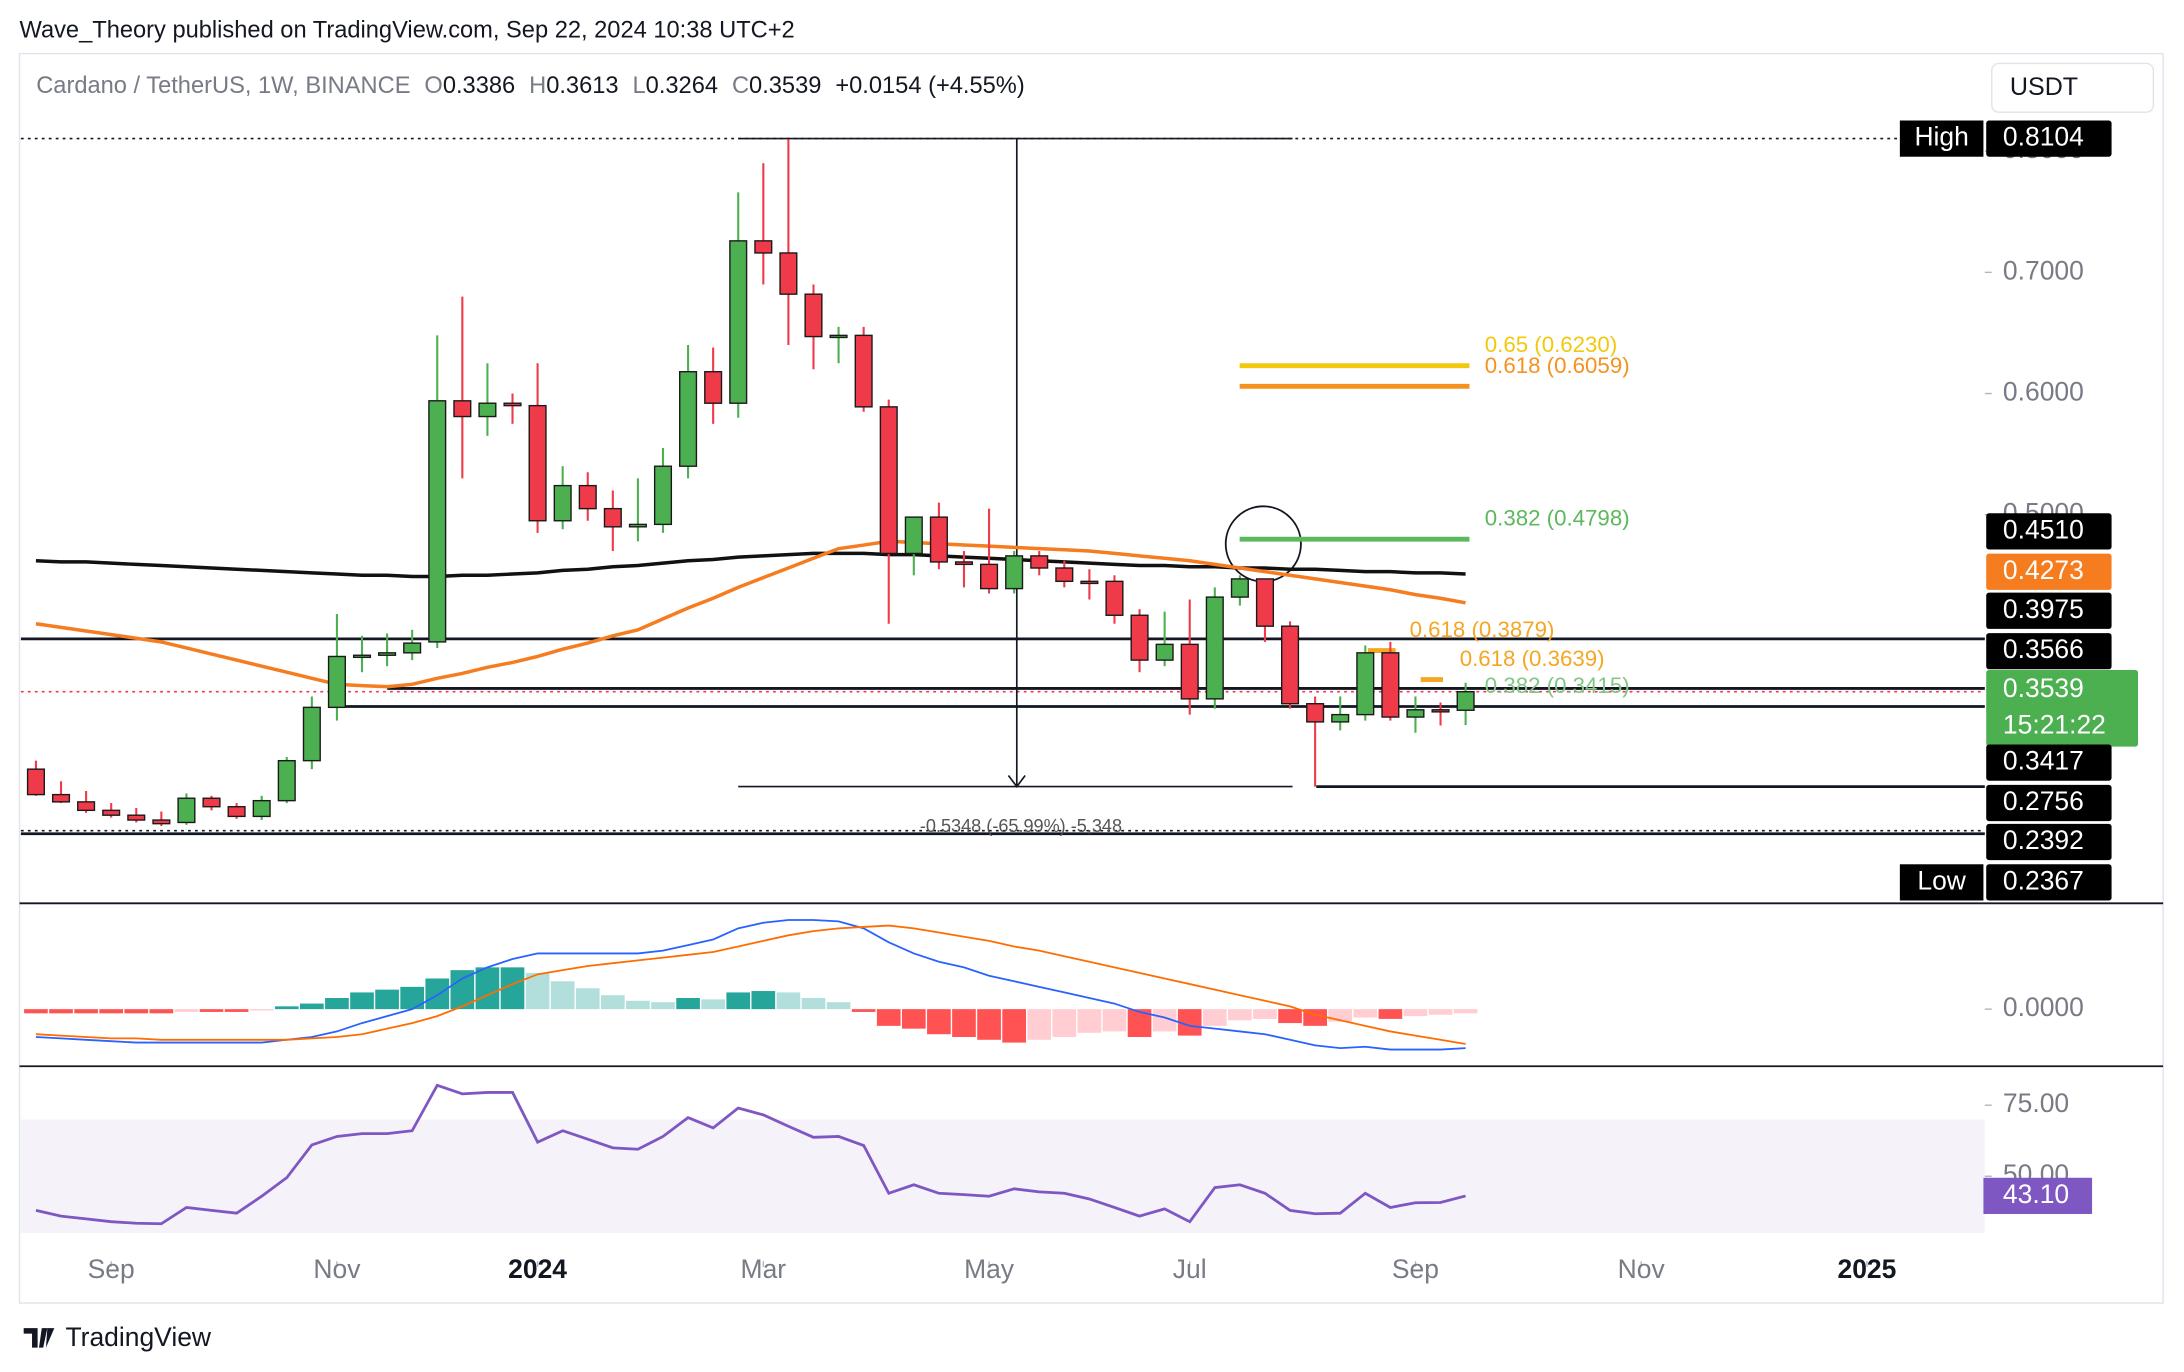  I want to click on fib-label: 0.618 (0.6059), so click(1557, 365).